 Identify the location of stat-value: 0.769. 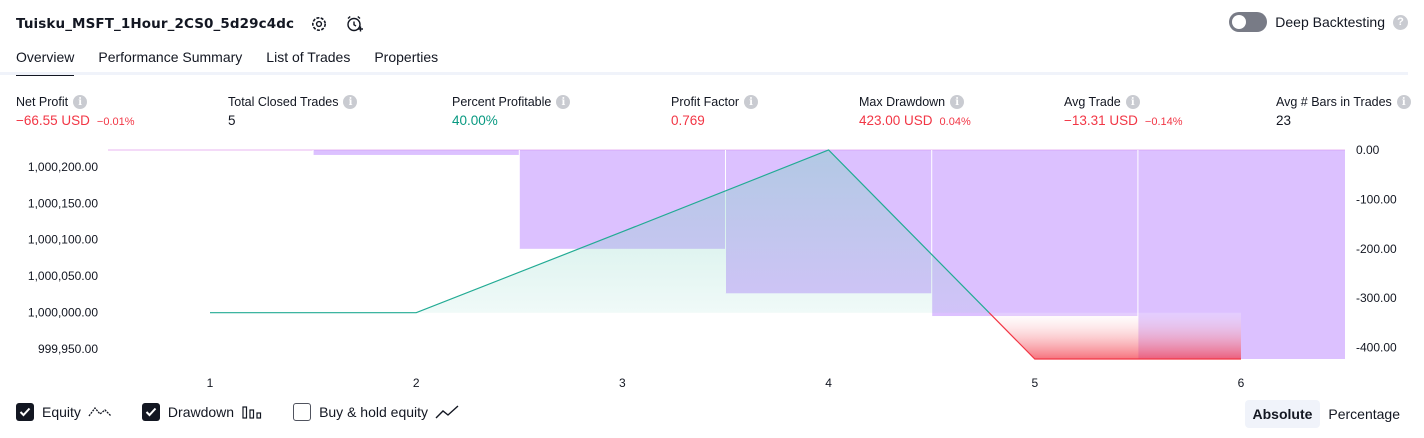
(688, 120).